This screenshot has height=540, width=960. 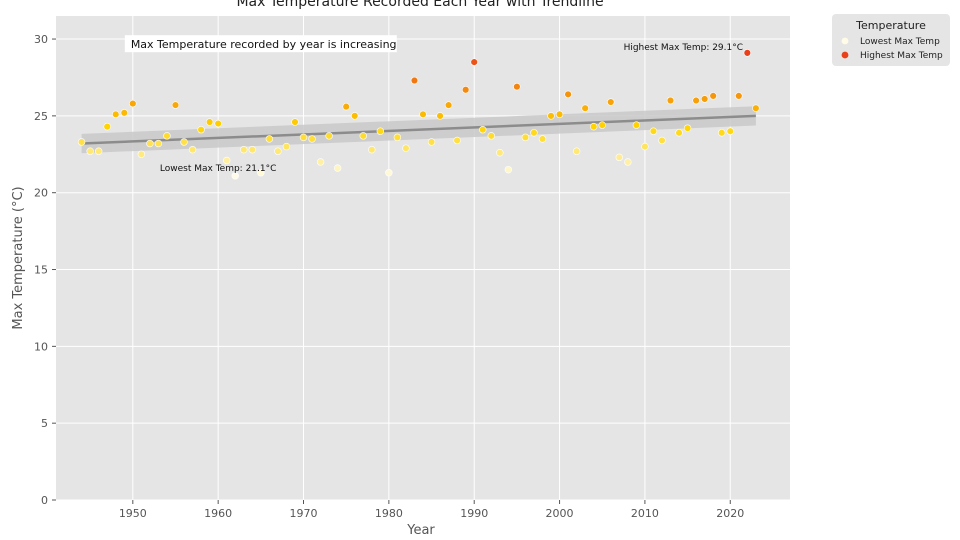 What do you see at coordinates (414, 80) in the screenshot?
I see `data-point-1983` at bounding box center [414, 80].